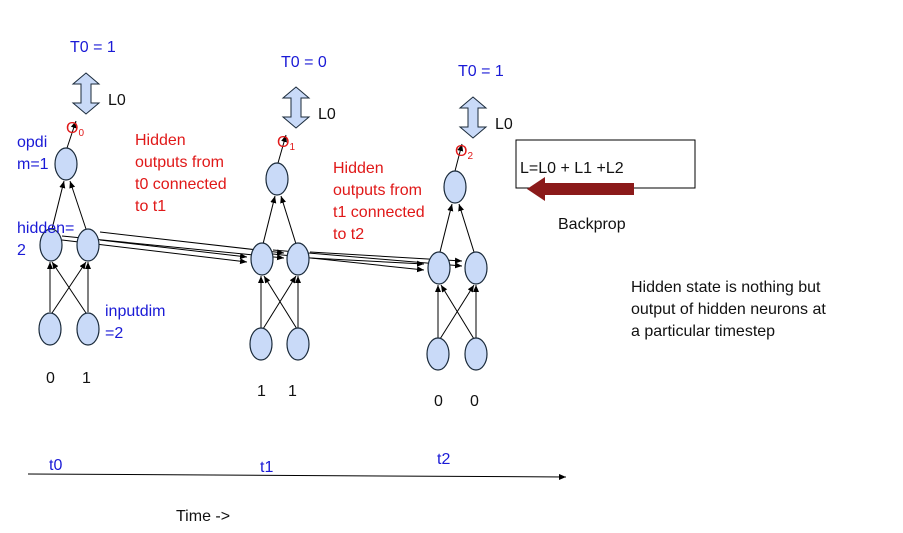 The image size is (903, 533). I want to click on target-label-t2: T0 = 1, so click(481, 71).